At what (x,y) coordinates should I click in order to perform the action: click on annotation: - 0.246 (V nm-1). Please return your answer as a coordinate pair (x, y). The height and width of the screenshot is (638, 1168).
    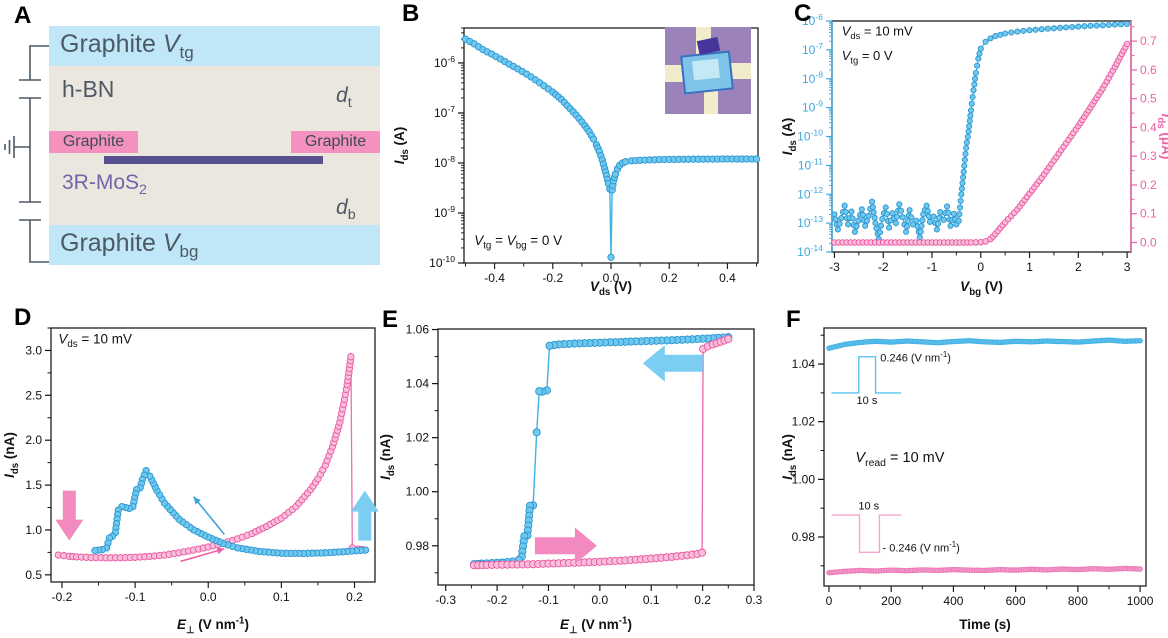
    Looking at the image, I should click on (920, 547).